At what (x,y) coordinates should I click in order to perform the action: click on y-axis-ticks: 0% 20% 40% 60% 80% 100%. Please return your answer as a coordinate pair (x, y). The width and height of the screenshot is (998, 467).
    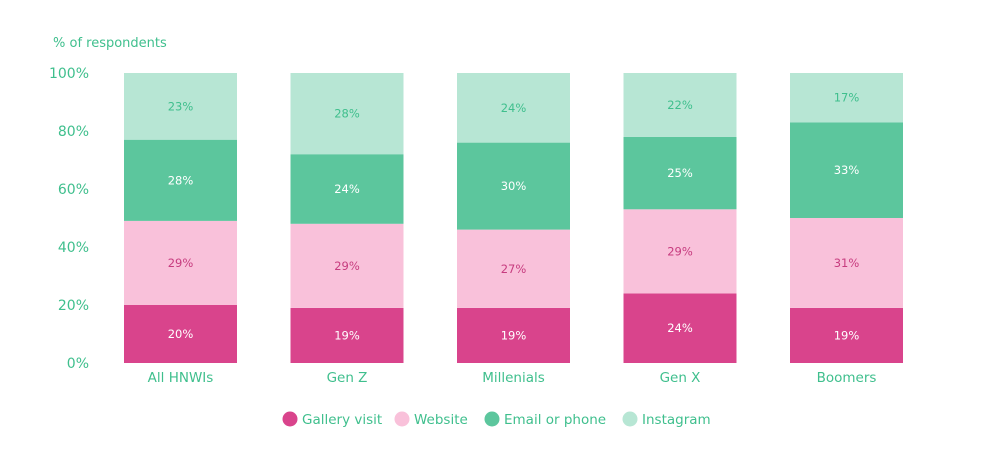
    Looking at the image, I should click on (69, 219).